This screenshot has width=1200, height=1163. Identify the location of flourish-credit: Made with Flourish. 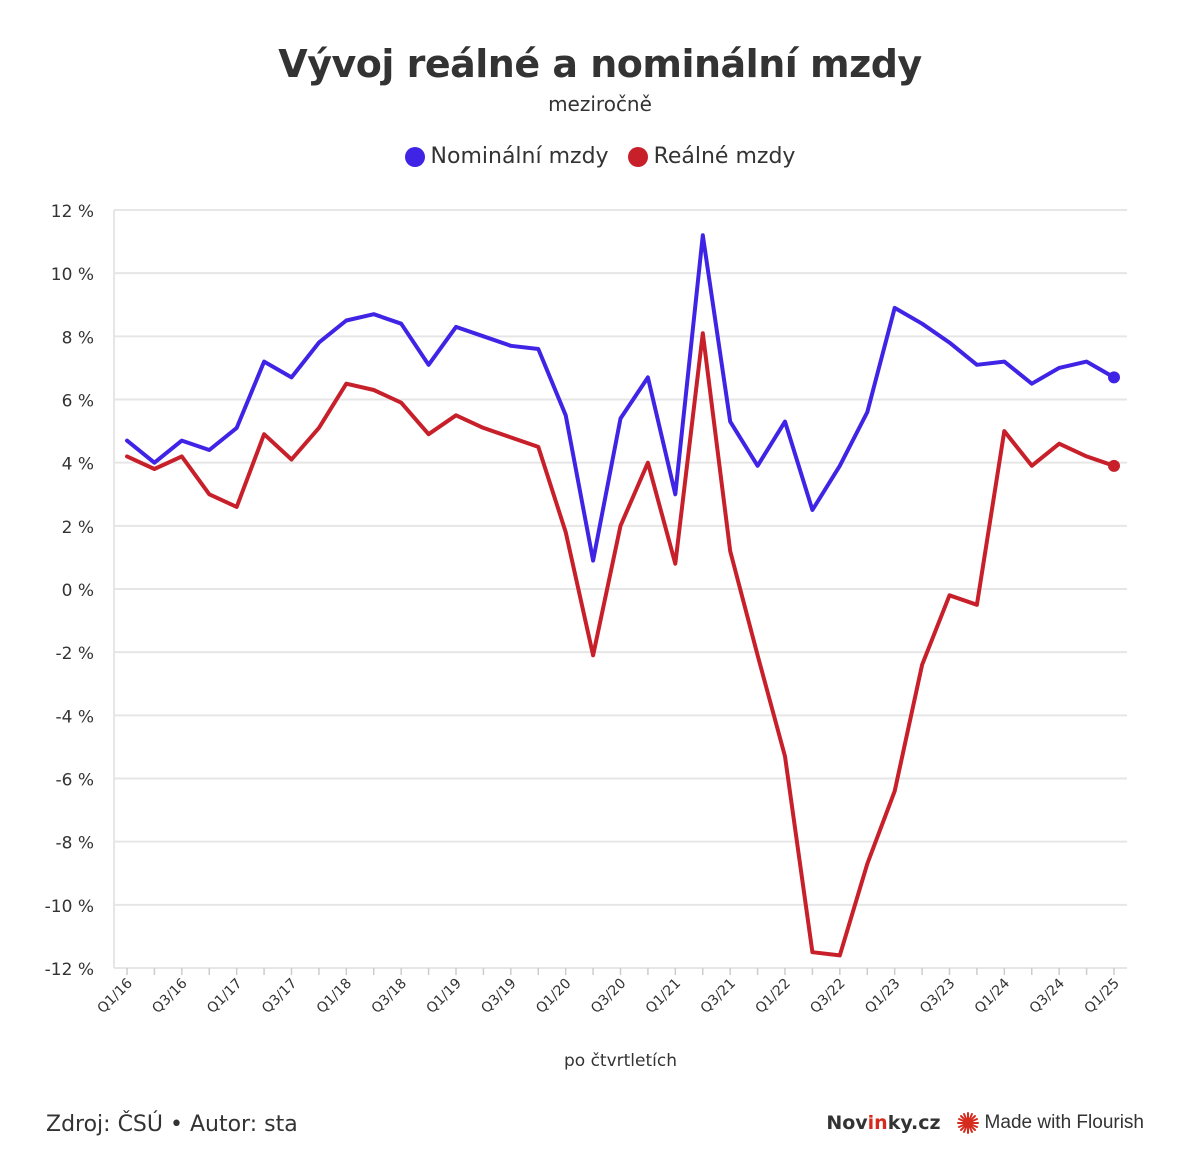
(1050, 1123).